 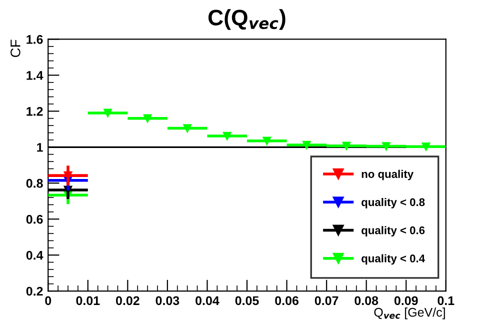 What do you see at coordinates (34, 291) in the screenshot?
I see `y-tick-label: 0.2` at bounding box center [34, 291].